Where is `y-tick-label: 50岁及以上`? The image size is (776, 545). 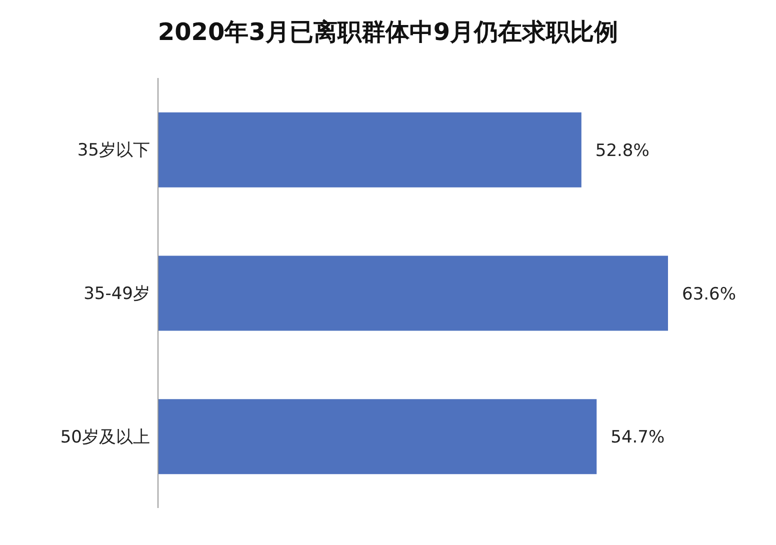 y-tick-label: 50岁及以上 is located at coordinates (105, 437).